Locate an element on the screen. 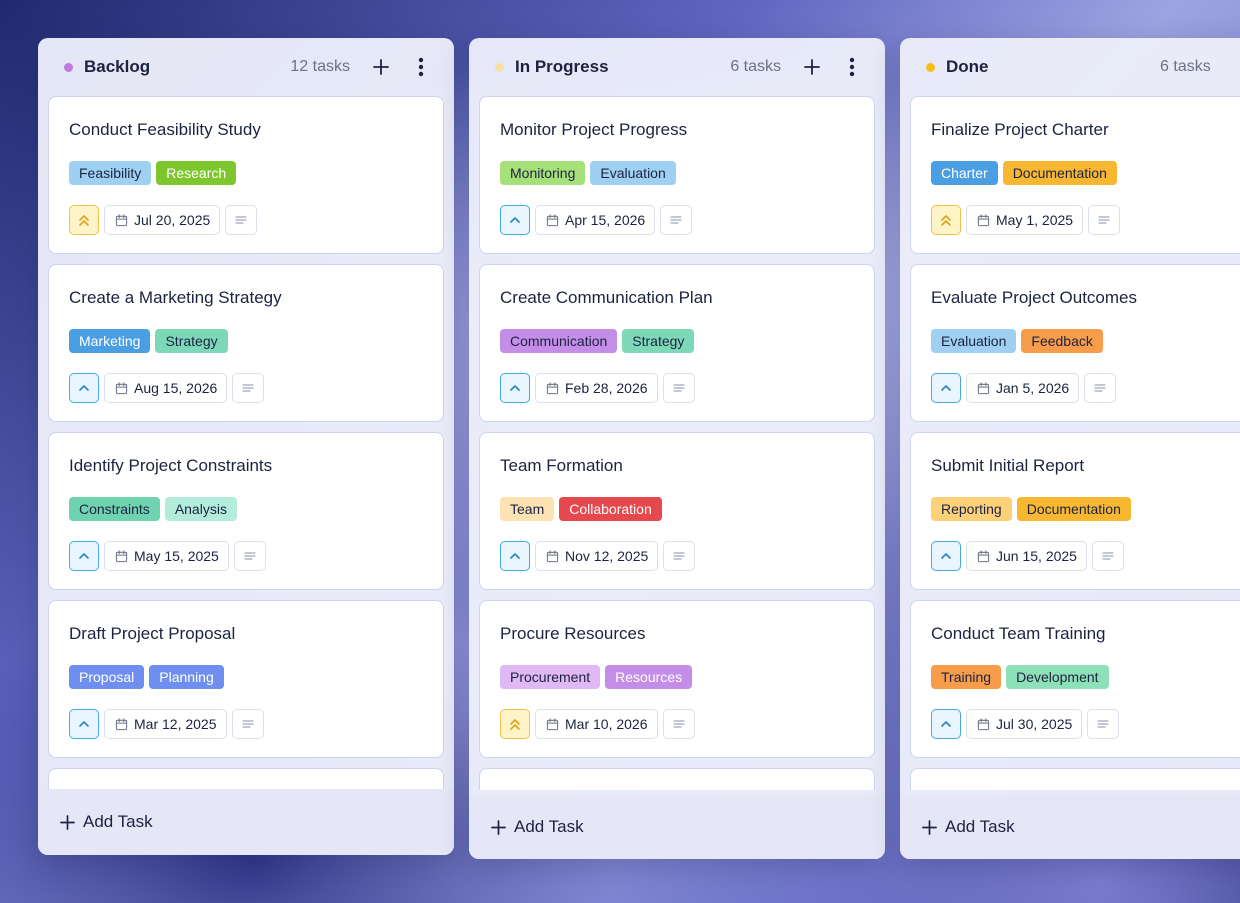 The height and width of the screenshot is (903, 1240). task-meta: May 1, 2025 is located at coordinates (1080, 220).